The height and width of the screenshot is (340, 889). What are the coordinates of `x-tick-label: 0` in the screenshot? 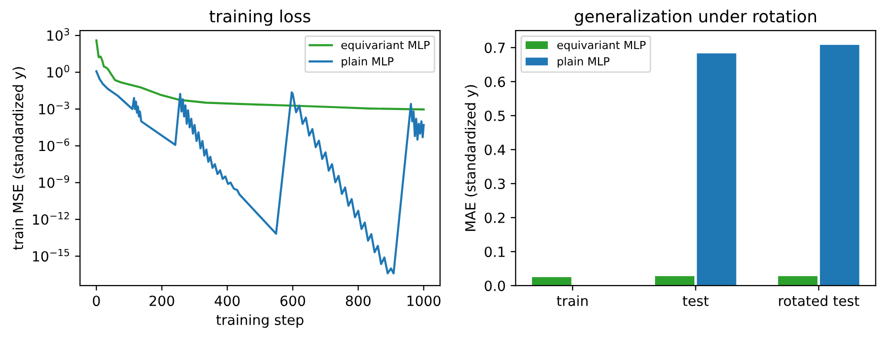 It's located at (96, 301).